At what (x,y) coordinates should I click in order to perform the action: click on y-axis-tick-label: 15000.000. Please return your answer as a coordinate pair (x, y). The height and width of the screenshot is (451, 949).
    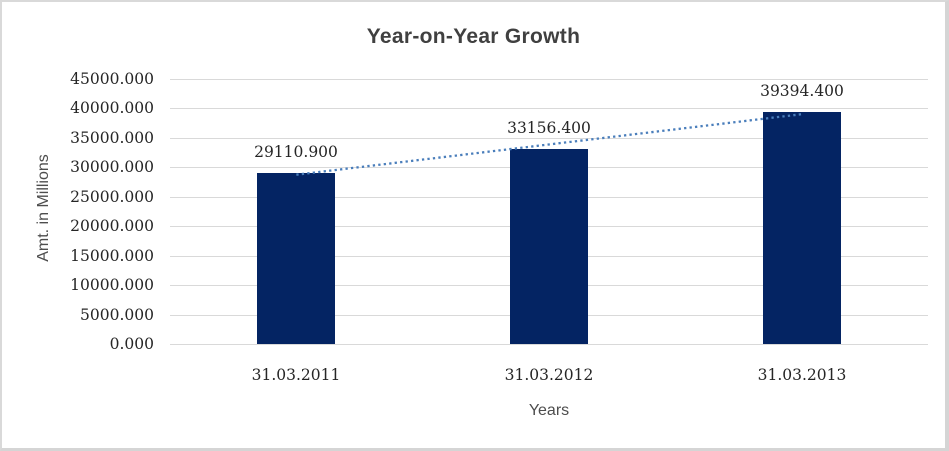
    Looking at the image, I should click on (112, 256).